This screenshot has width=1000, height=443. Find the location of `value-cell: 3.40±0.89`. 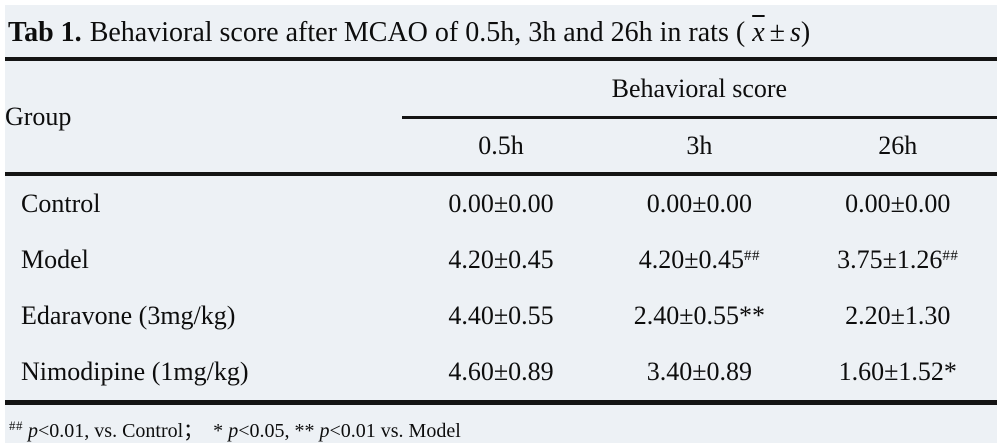

value-cell: 3.40±0.89 is located at coordinates (699, 374).